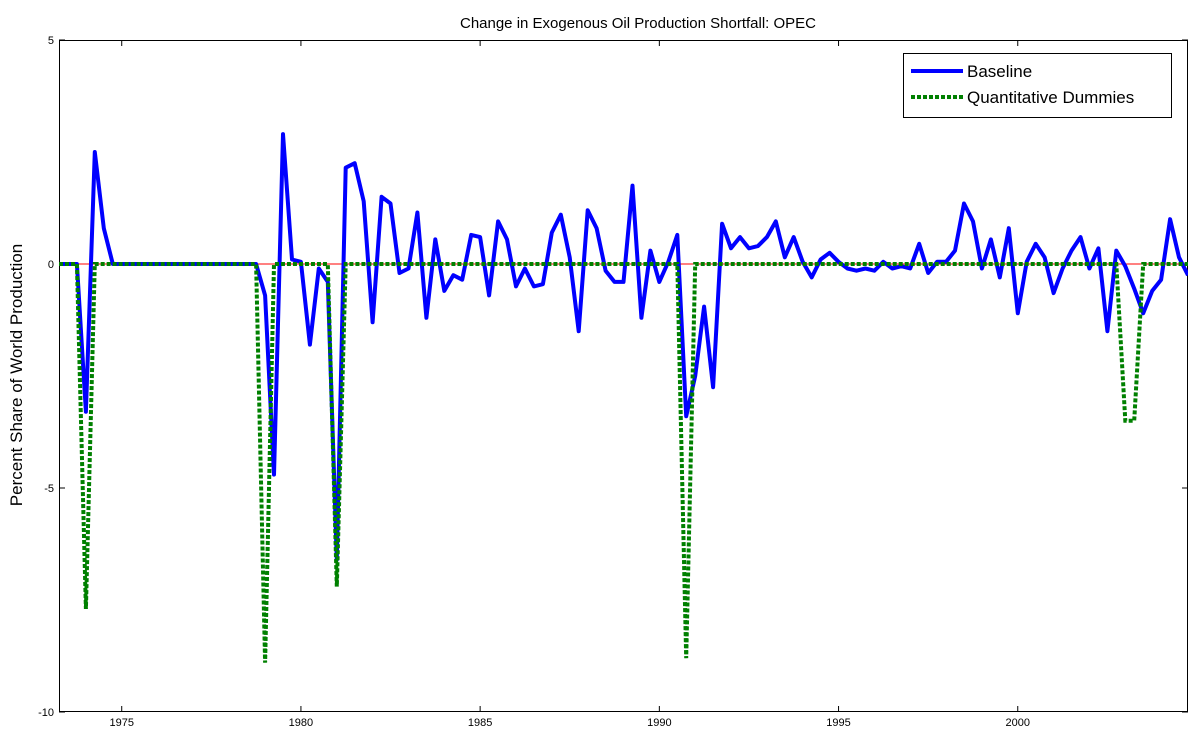  What do you see at coordinates (51, 265) in the screenshot?
I see `y-tick-label: 0` at bounding box center [51, 265].